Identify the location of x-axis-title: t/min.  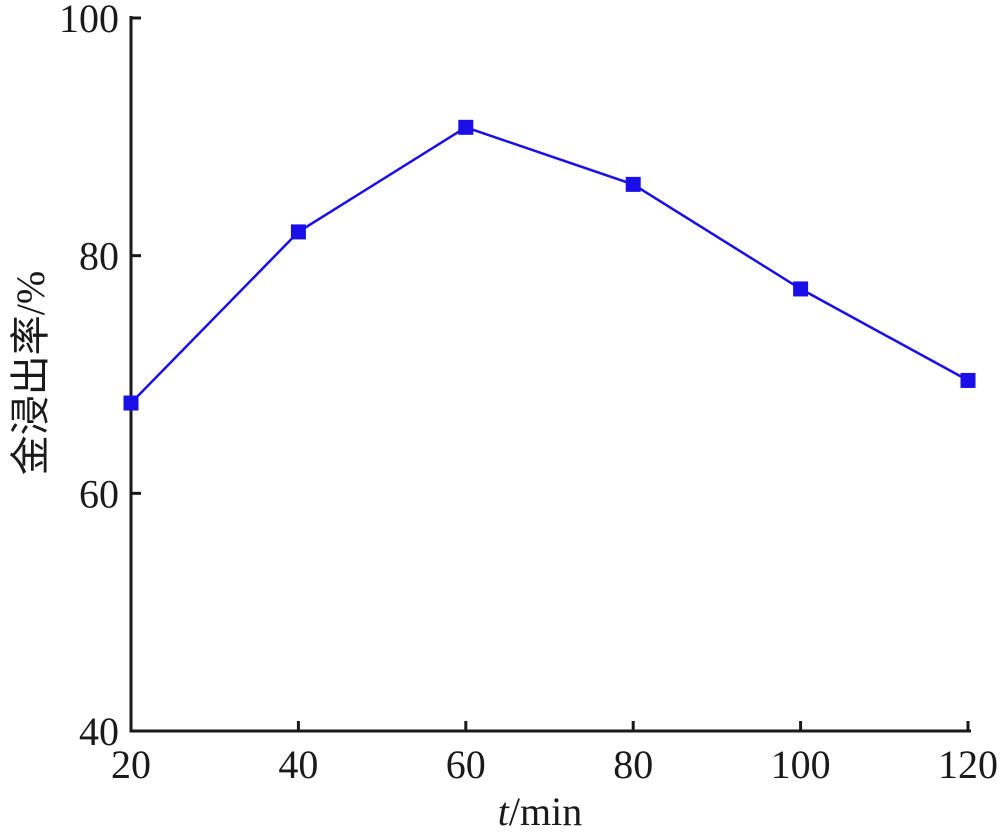
(540, 811).